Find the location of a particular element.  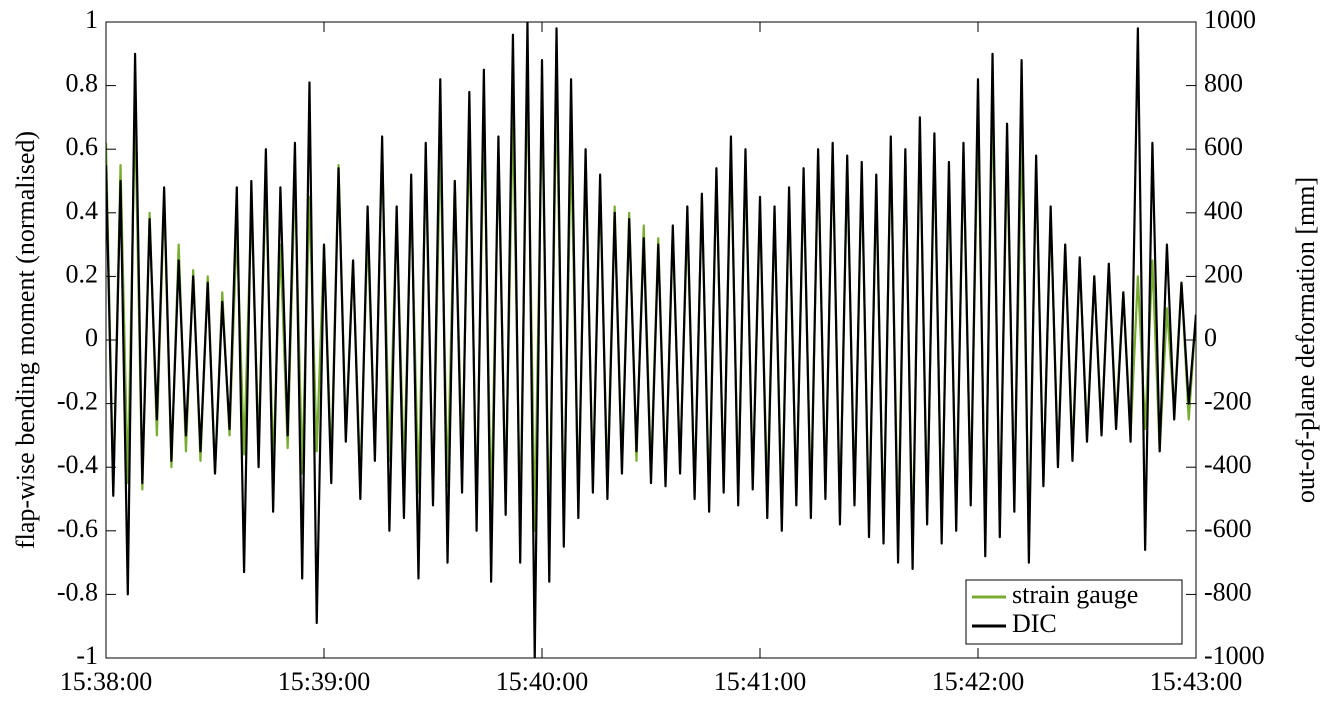

legend-box is located at coordinates (1074, 612).